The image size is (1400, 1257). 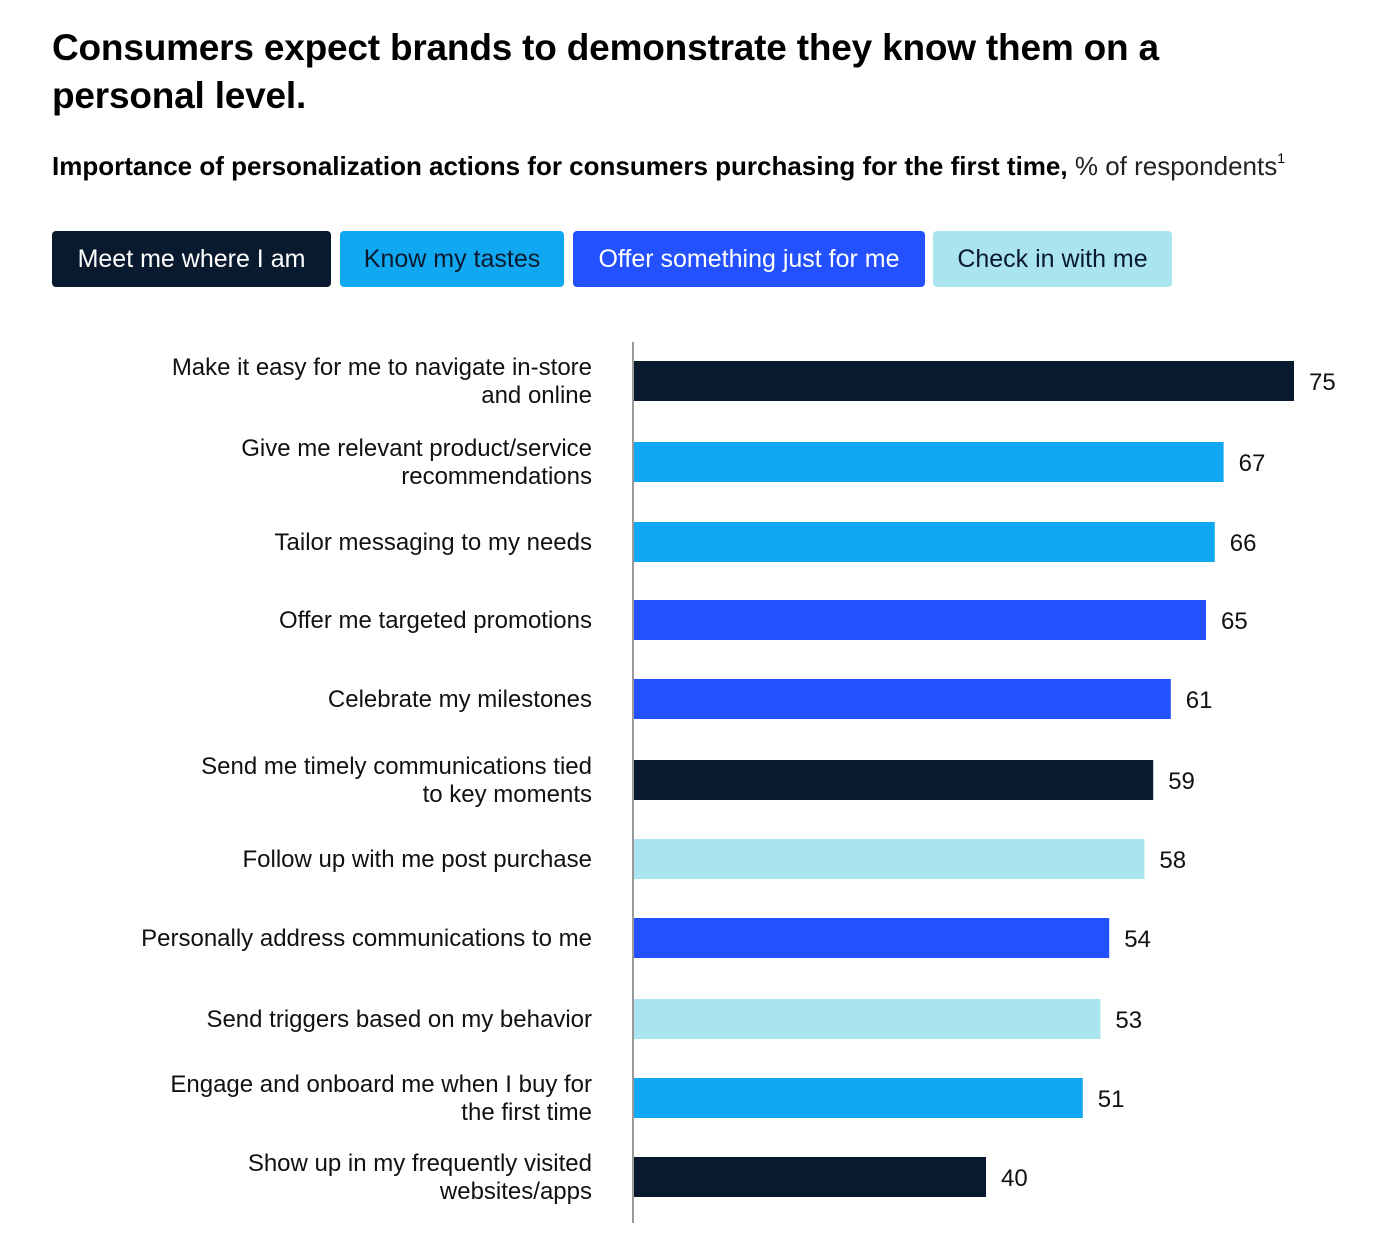 I want to click on category-label-line: Send triggers based on my behavior, so click(x=399, y=1019).